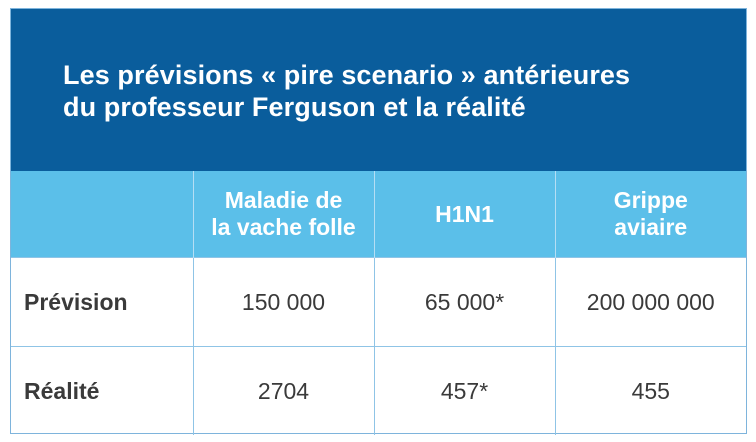 The image size is (756, 442). I want to click on header-h1n1: H1N1, so click(465, 214).